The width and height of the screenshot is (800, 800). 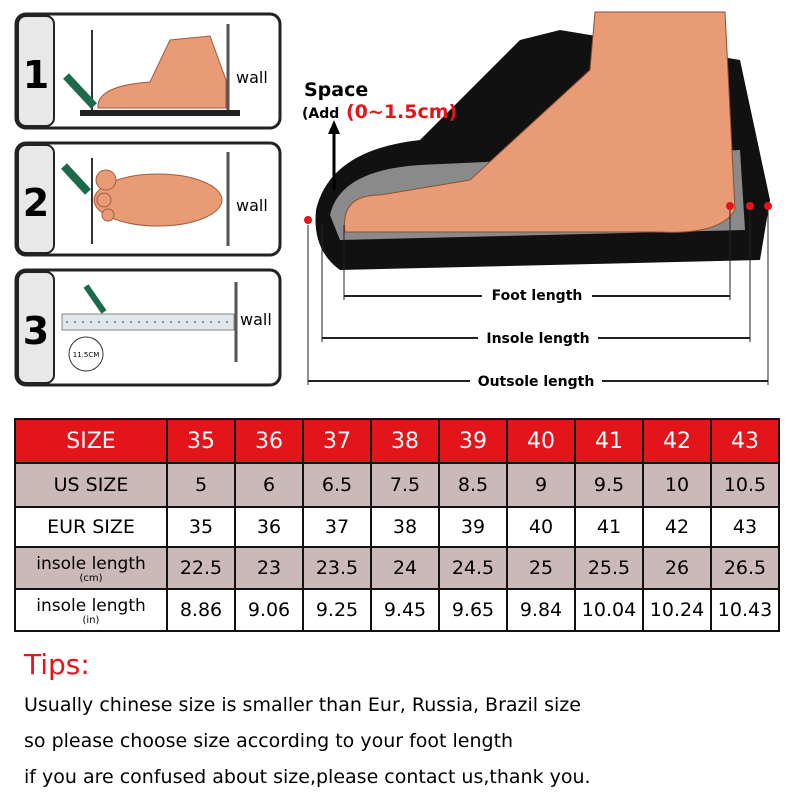 I want to click on cell: 9.06, so click(x=269, y=610).